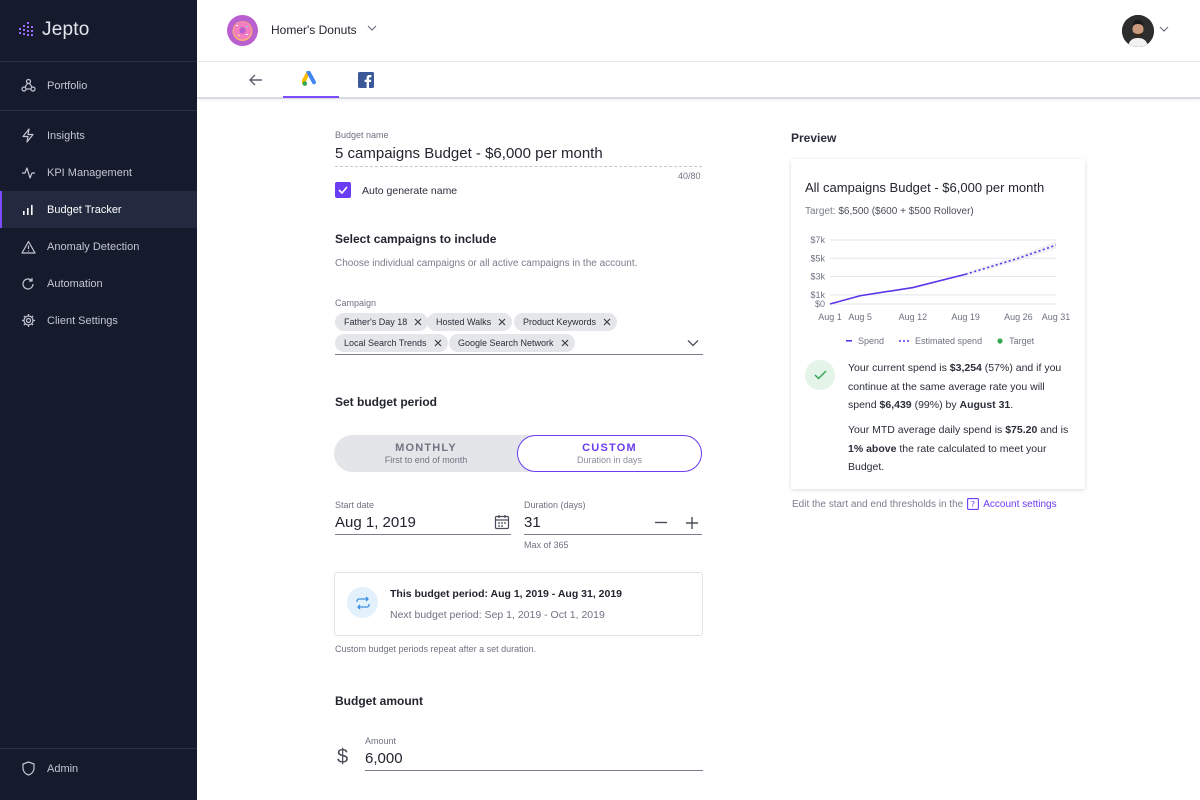 This screenshot has width=1200, height=800. What do you see at coordinates (1138, 31) in the screenshot?
I see `user-avatar` at bounding box center [1138, 31].